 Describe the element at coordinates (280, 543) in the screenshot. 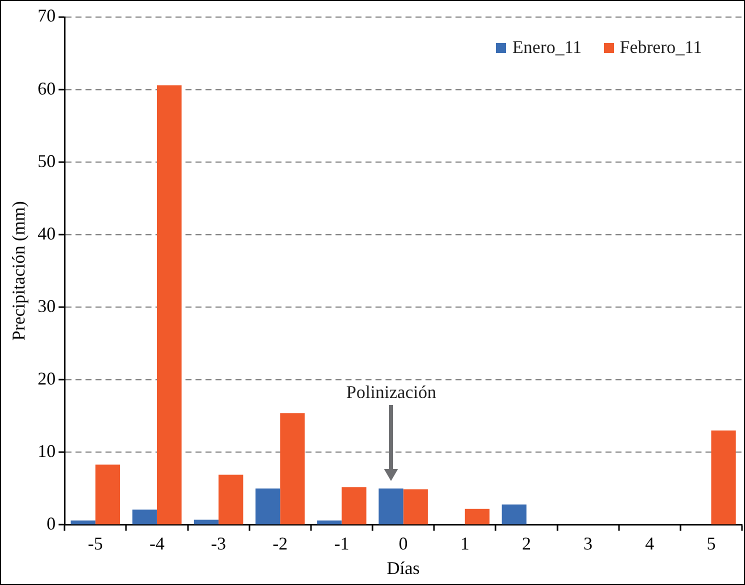

I see `x-tick-label: -2` at that location.